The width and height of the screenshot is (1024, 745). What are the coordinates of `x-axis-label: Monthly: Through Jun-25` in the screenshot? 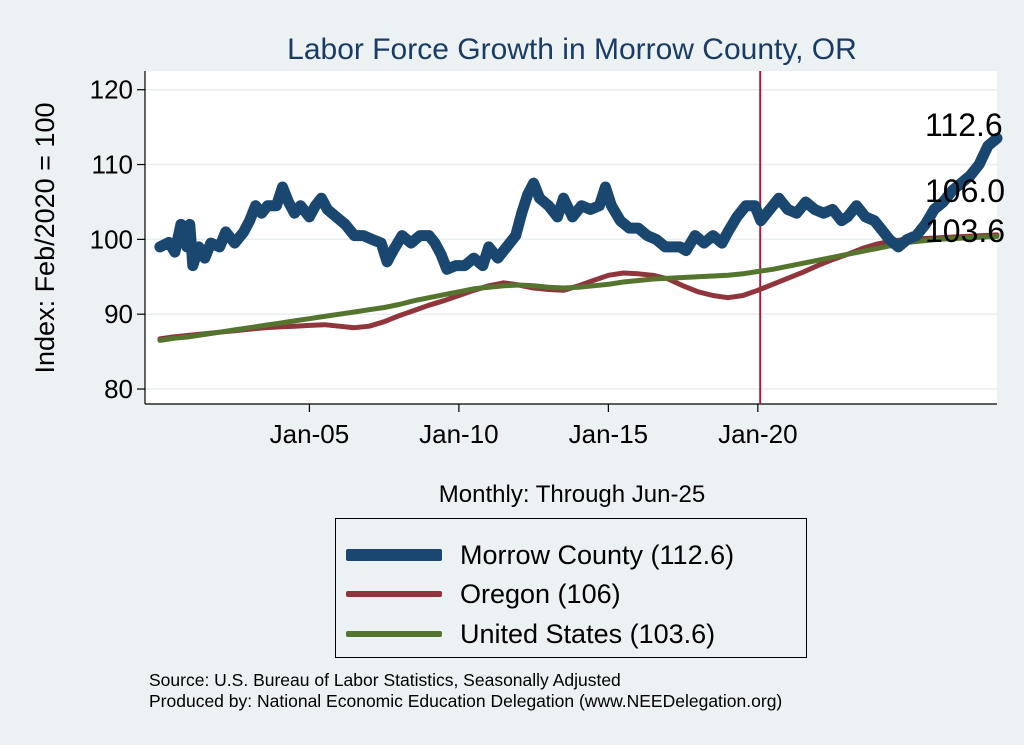 It's located at (572, 494).